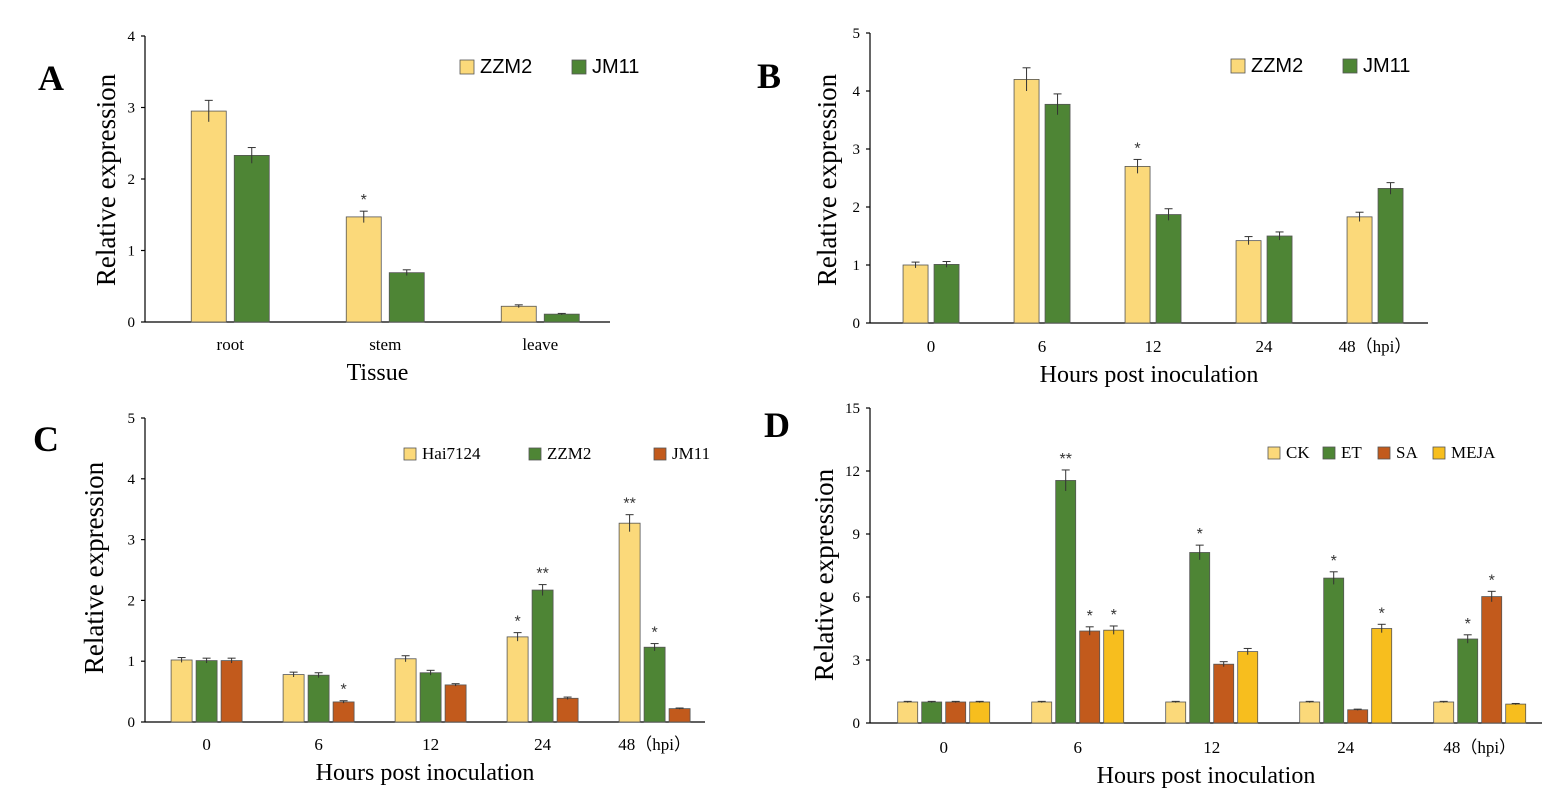 The height and width of the screenshot is (806, 1565). I want to click on x-axis-title: Tissue, so click(378, 373).